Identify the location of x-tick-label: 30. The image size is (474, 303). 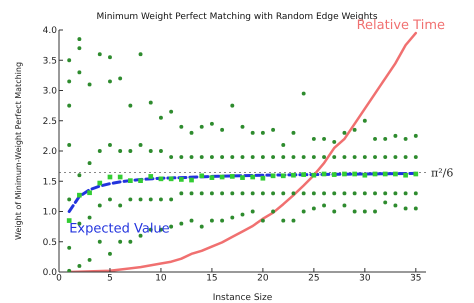
(365, 278).